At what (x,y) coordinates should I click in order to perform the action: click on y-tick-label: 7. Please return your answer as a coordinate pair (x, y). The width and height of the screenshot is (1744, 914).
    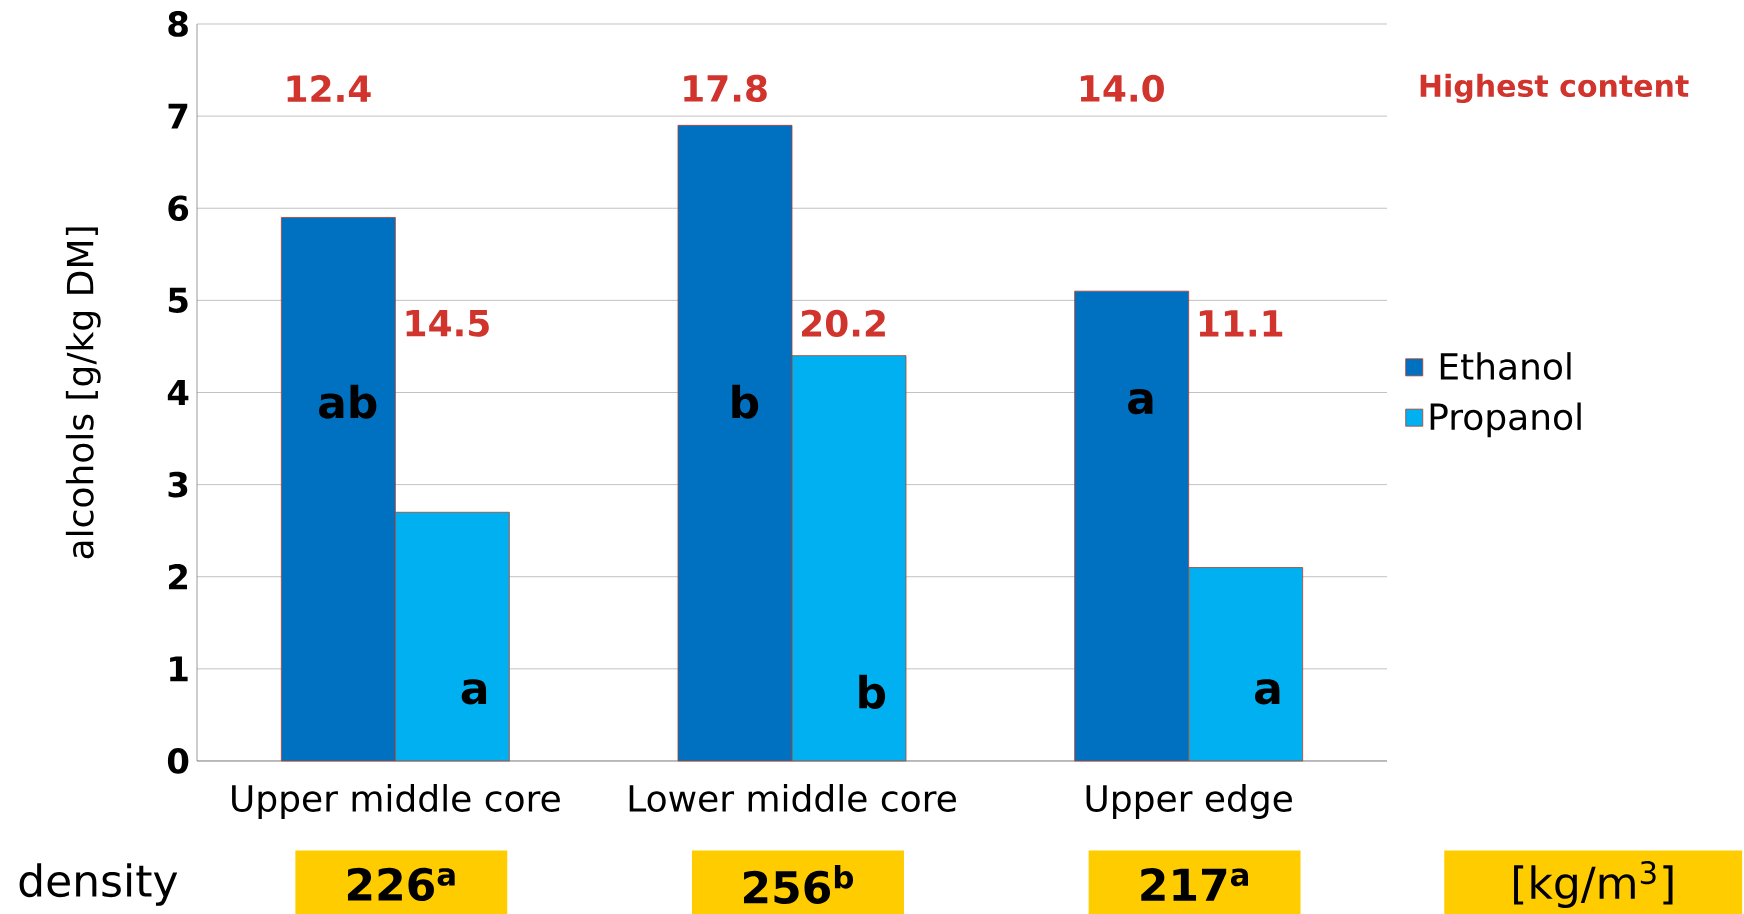
    Looking at the image, I should click on (178, 116).